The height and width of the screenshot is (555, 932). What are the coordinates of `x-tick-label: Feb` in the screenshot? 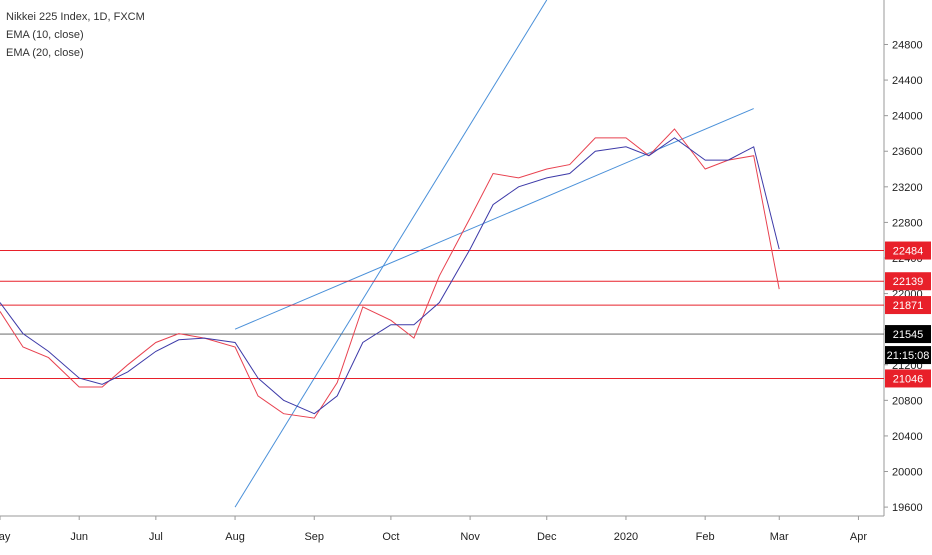 It's located at (705, 537).